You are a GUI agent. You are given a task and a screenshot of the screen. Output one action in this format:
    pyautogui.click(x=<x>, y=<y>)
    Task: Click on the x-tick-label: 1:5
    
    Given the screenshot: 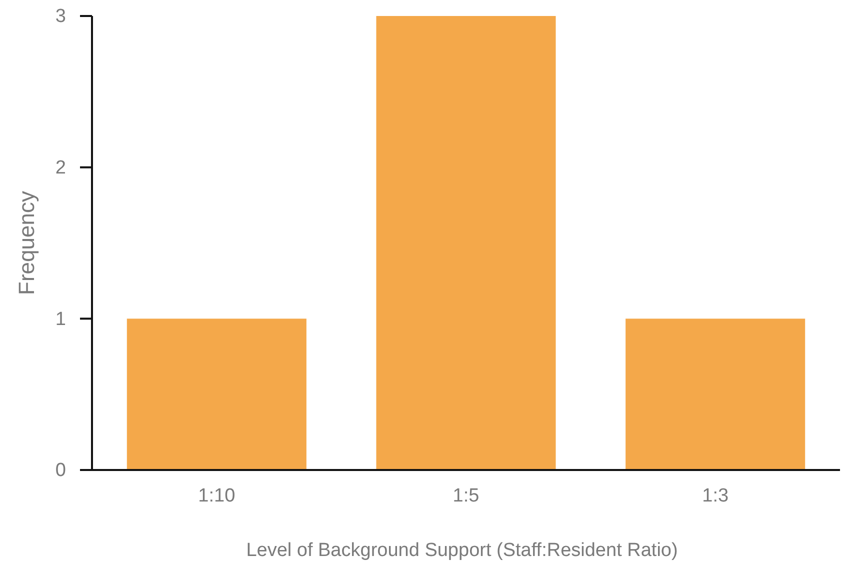 What is the action you would take?
    pyautogui.click(x=466, y=495)
    